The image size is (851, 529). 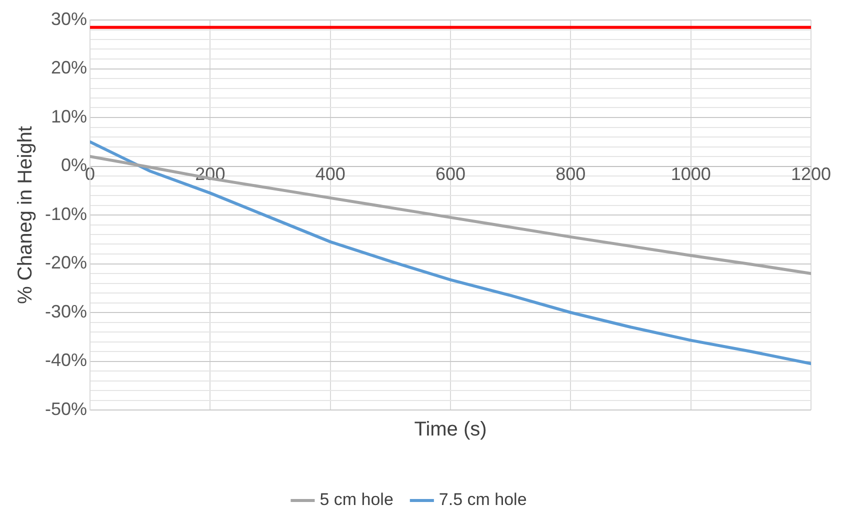 What do you see at coordinates (482, 500) in the screenshot?
I see `legend-label: 7.5 cm hole` at bounding box center [482, 500].